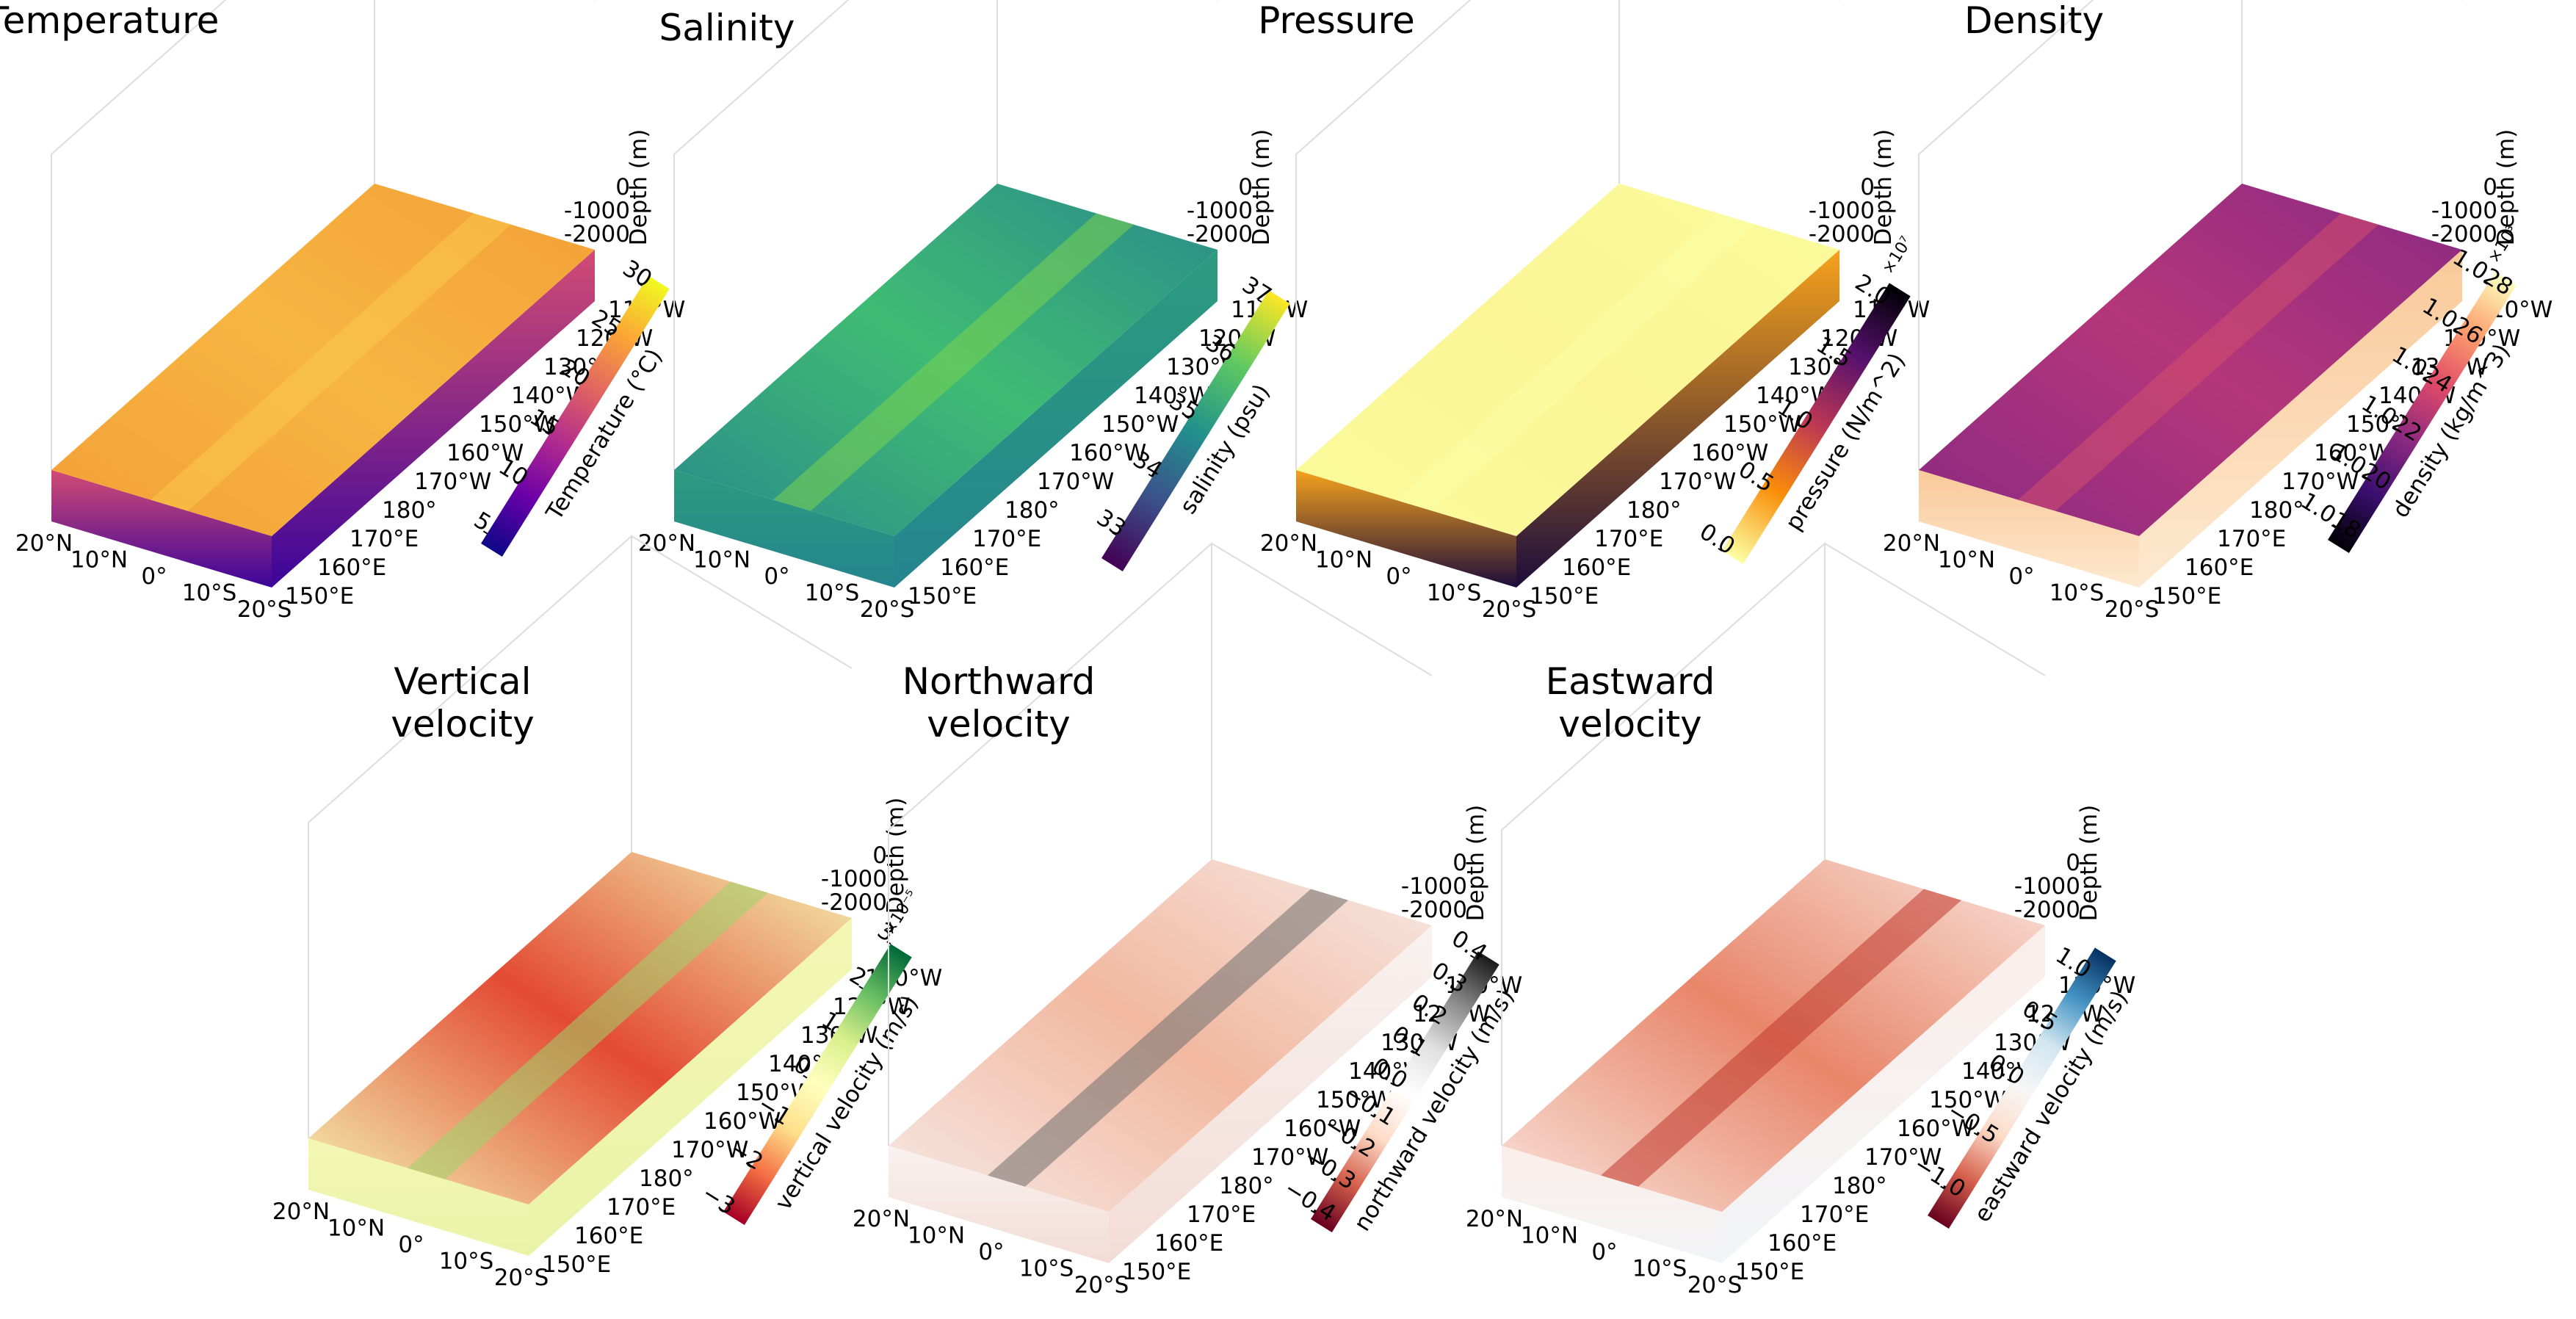 The image size is (2576, 1319). Describe the element at coordinates (1336, 21) in the screenshot. I see `panel-title: Pressure` at that location.